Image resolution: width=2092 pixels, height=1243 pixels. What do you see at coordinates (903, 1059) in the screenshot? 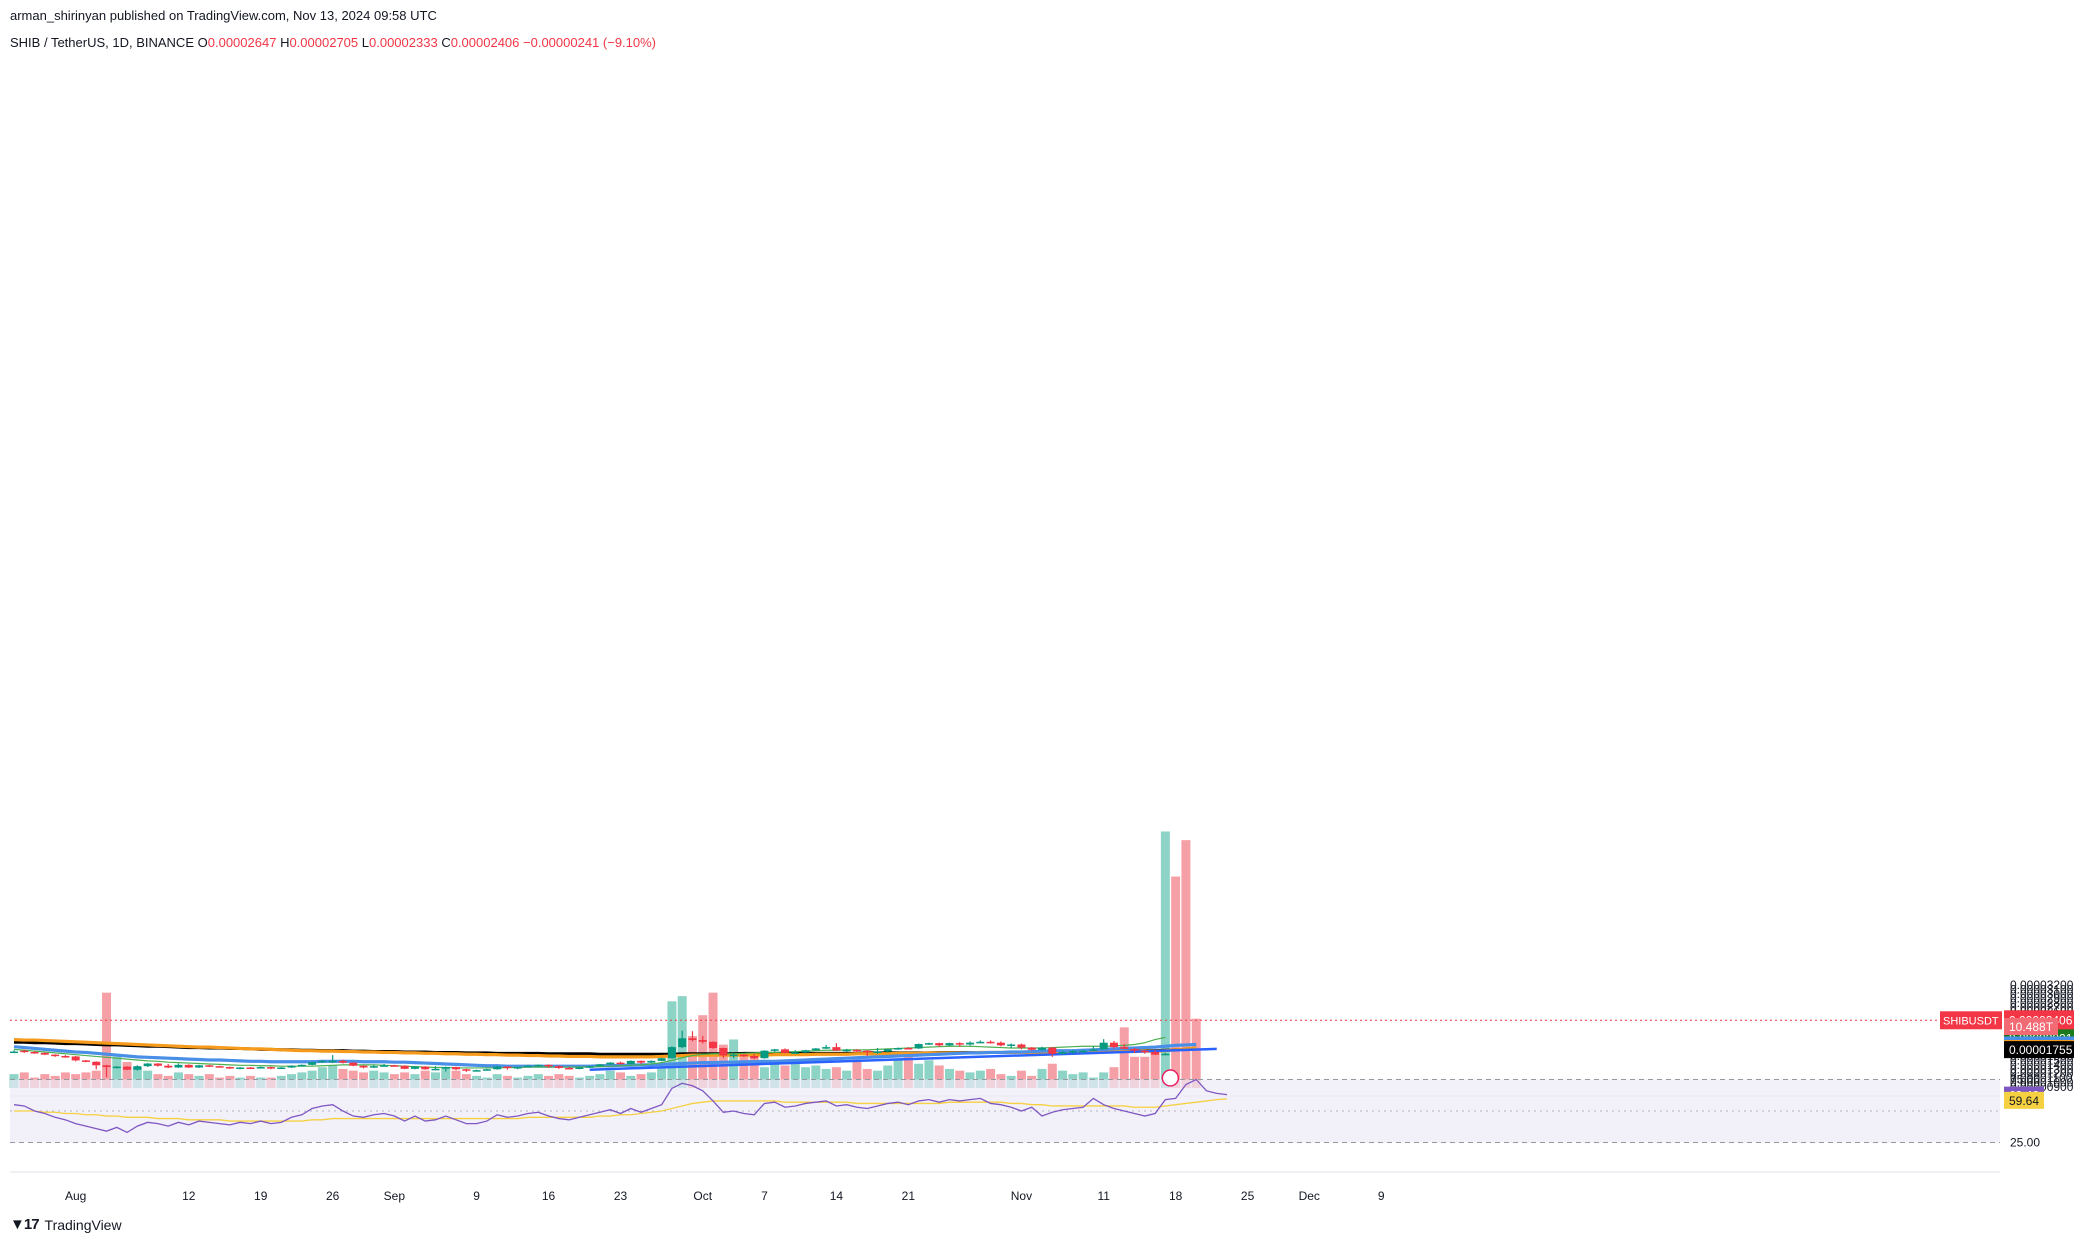
I see `trendline` at bounding box center [903, 1059].